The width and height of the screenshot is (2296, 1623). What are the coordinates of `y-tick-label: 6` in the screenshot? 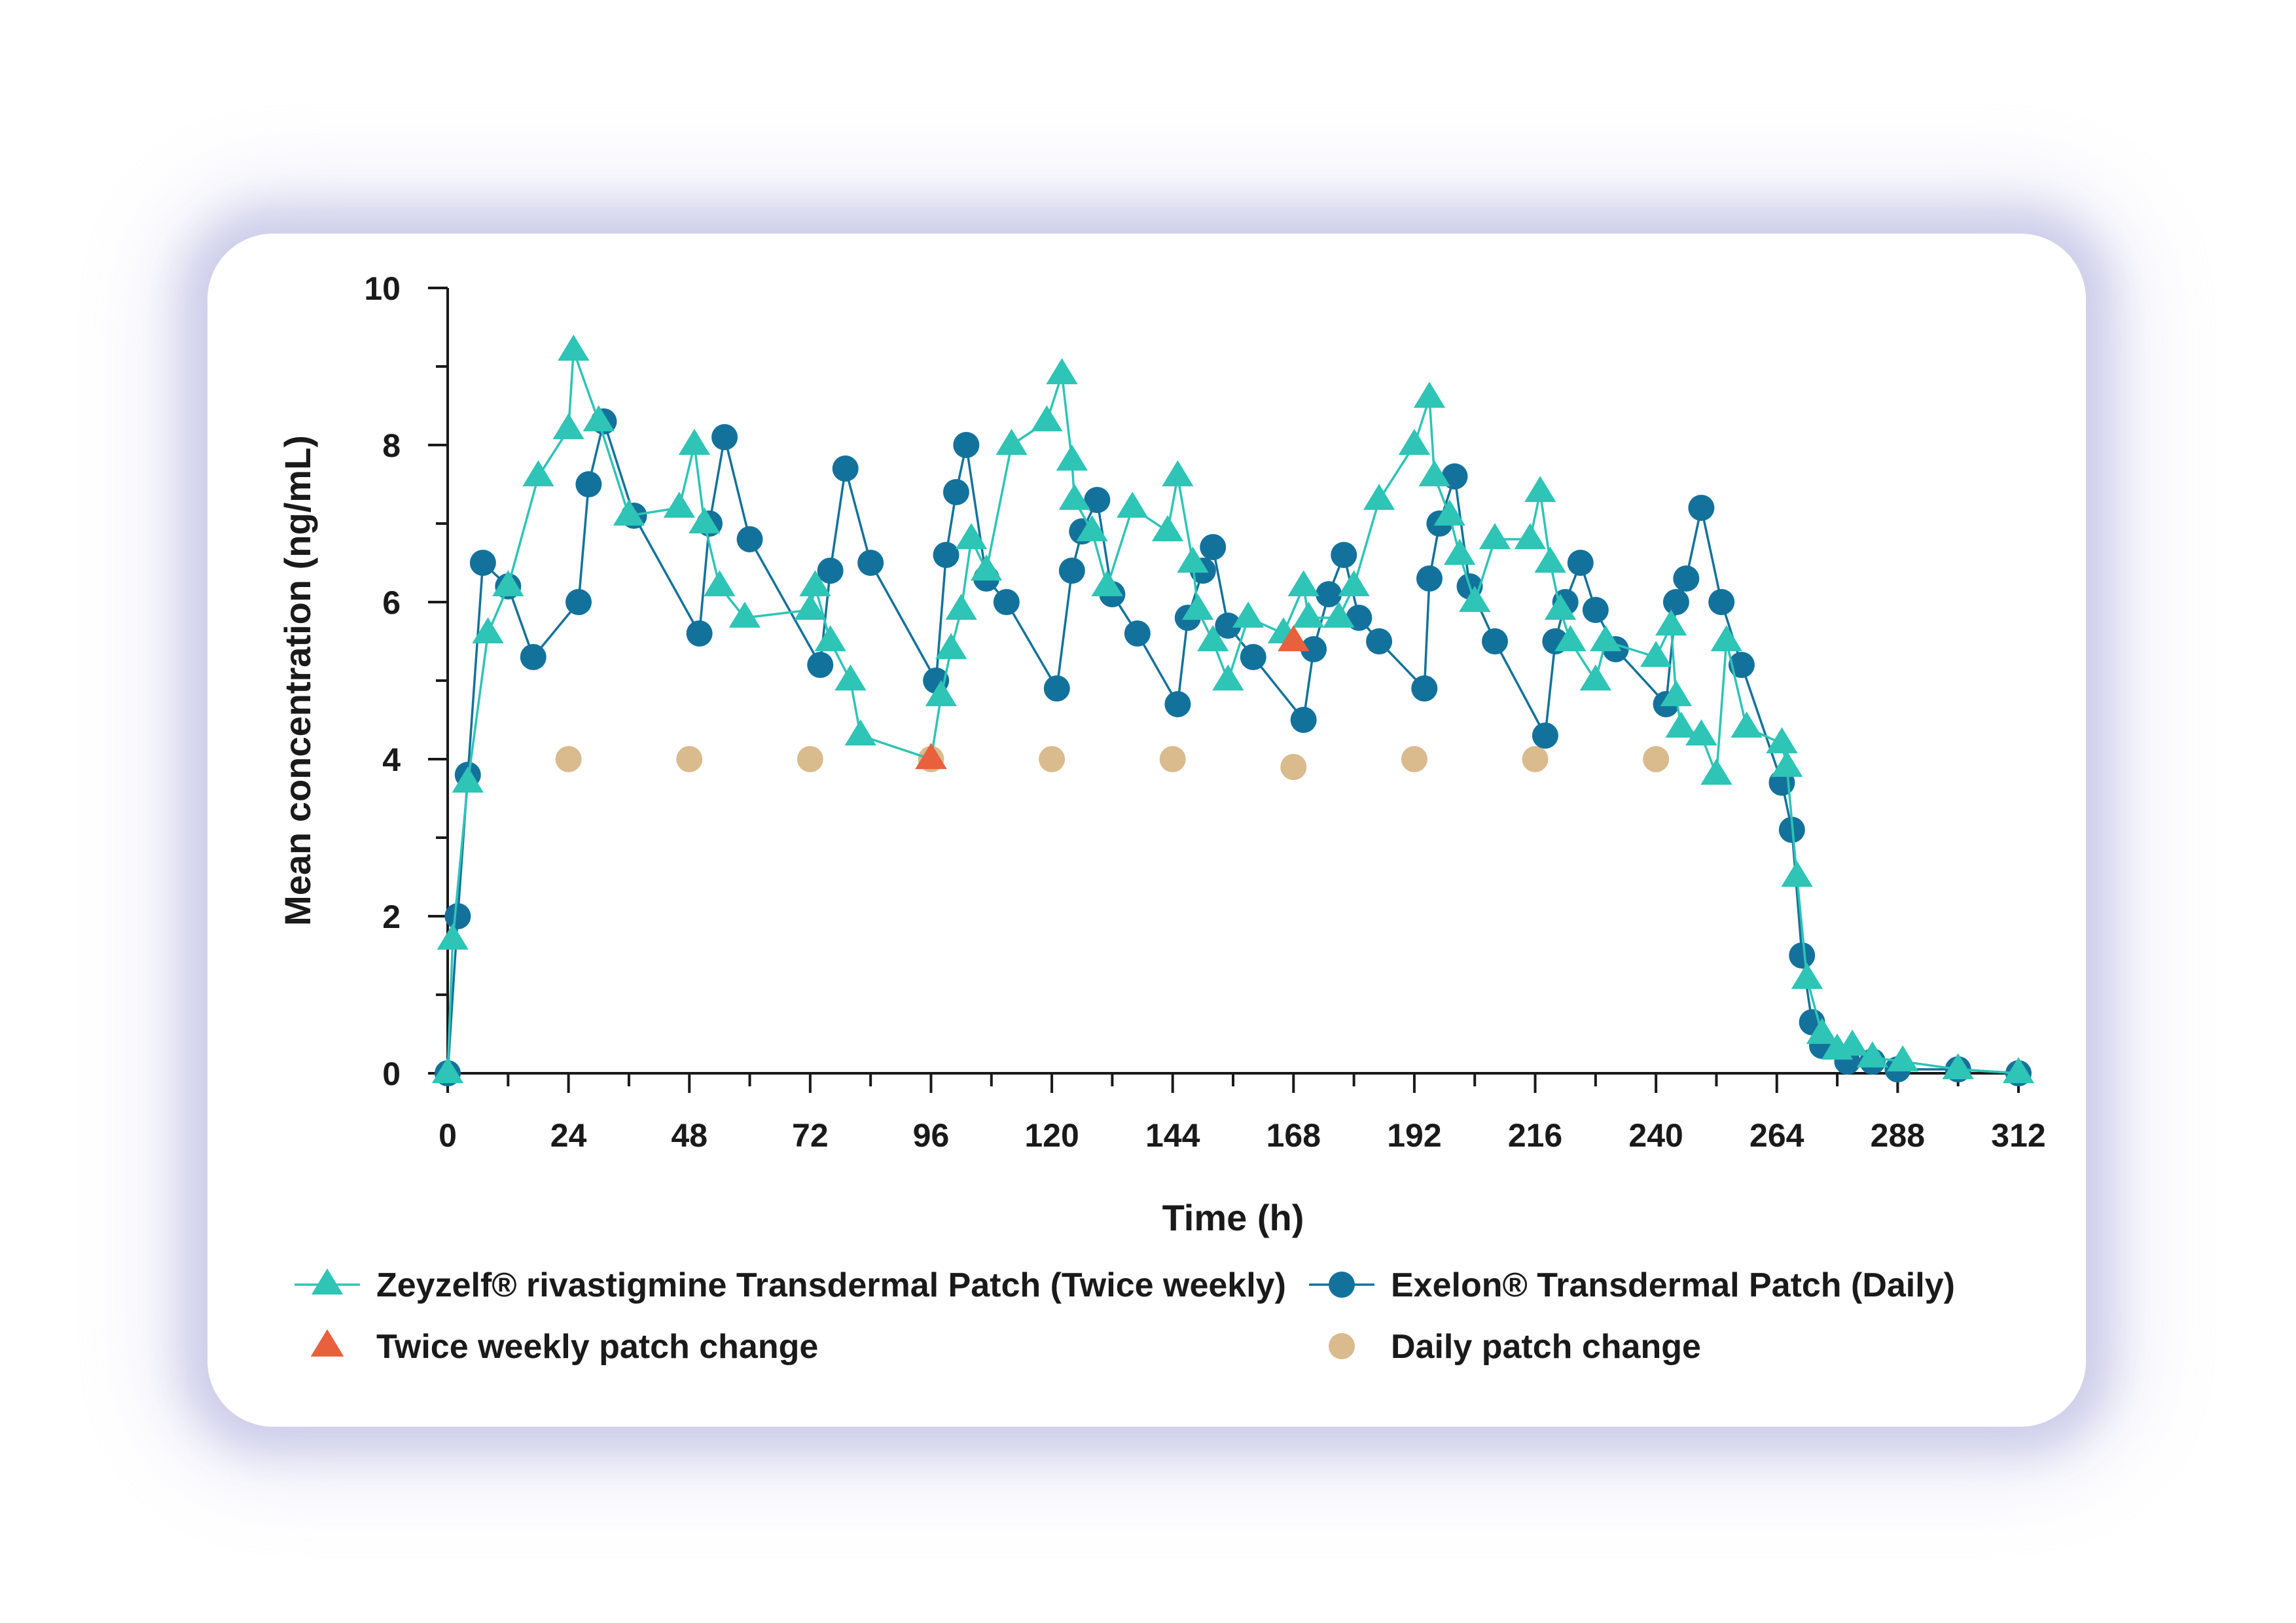 It's located at (391, 602).